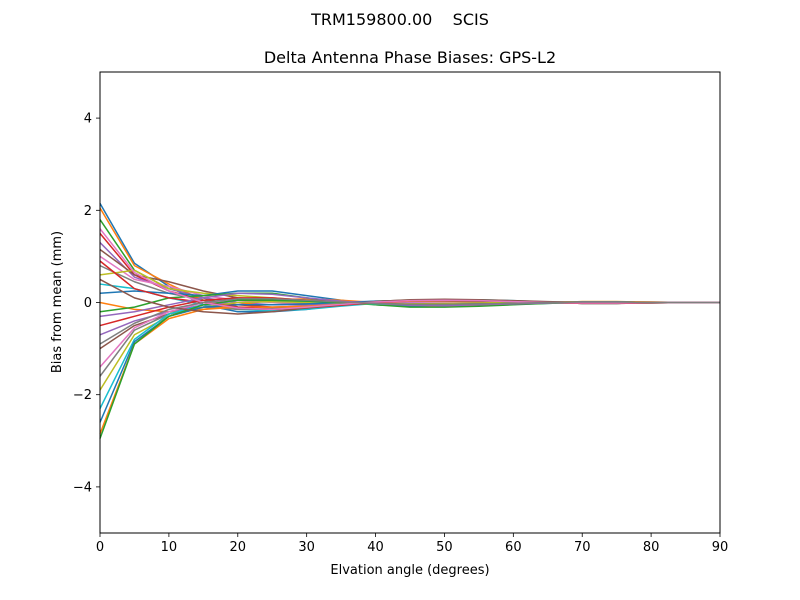 This screenshot has width=800, height=600. Describe the element at coordinates (412, 544) in the screenshot. I see `x-ticks: 0 10 20 30 40 50 60 70 80 90` at that location.